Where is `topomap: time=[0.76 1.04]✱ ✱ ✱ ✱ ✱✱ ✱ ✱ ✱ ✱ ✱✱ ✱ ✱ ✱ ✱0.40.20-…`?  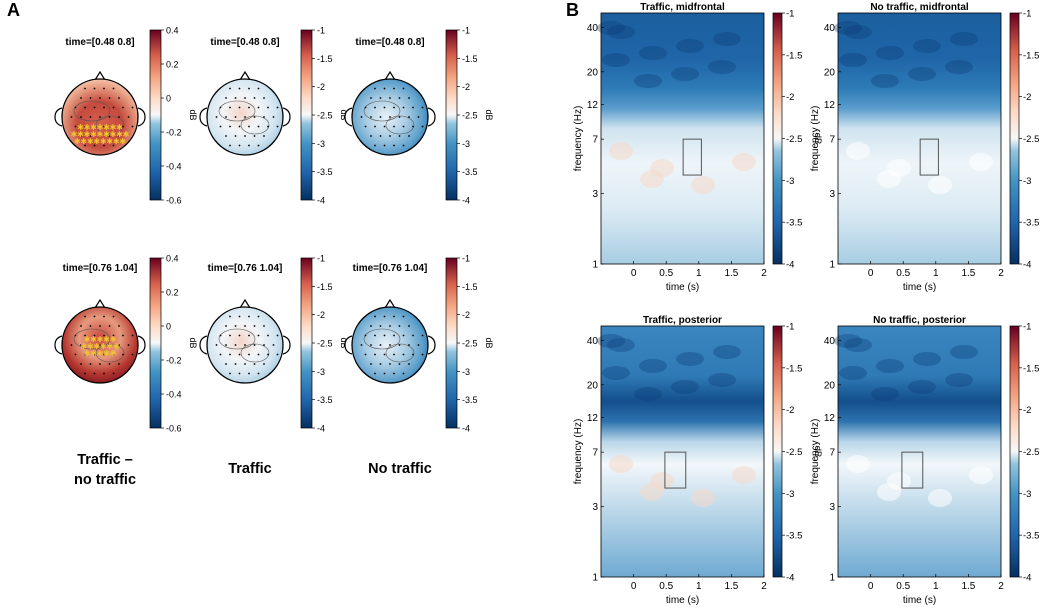 topomap: time=[0.76 1.04]✱ ✱ ✱ ✱ ✱✱ ✱ ✱ ✱ ✱ ✱✱ ✱ ✱ ✱ ✱0.40.20-… is located at coordinates (126, 344).